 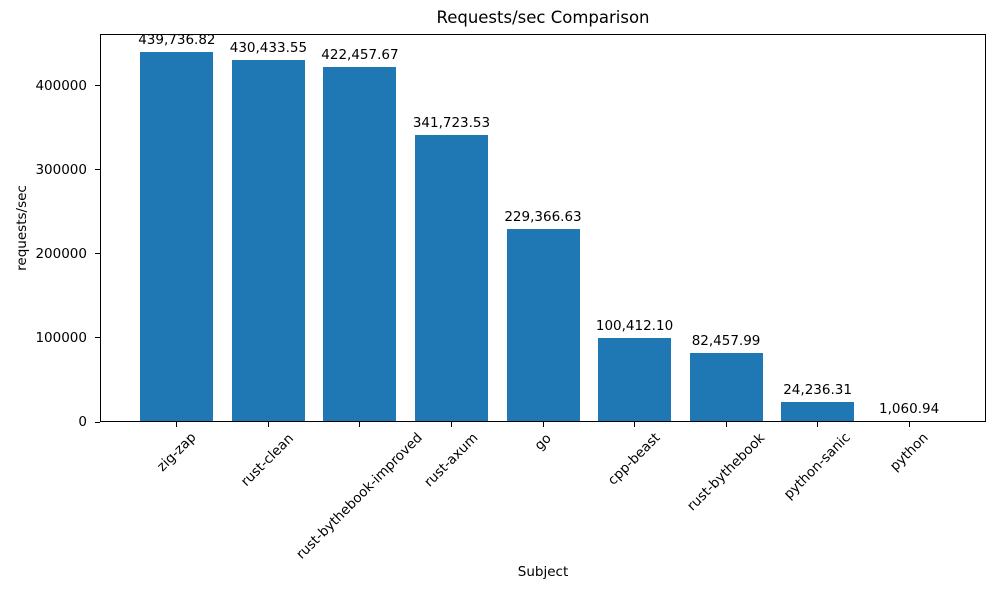 I want to click on y-tick-label: 100000, so click(x=61, y=337).